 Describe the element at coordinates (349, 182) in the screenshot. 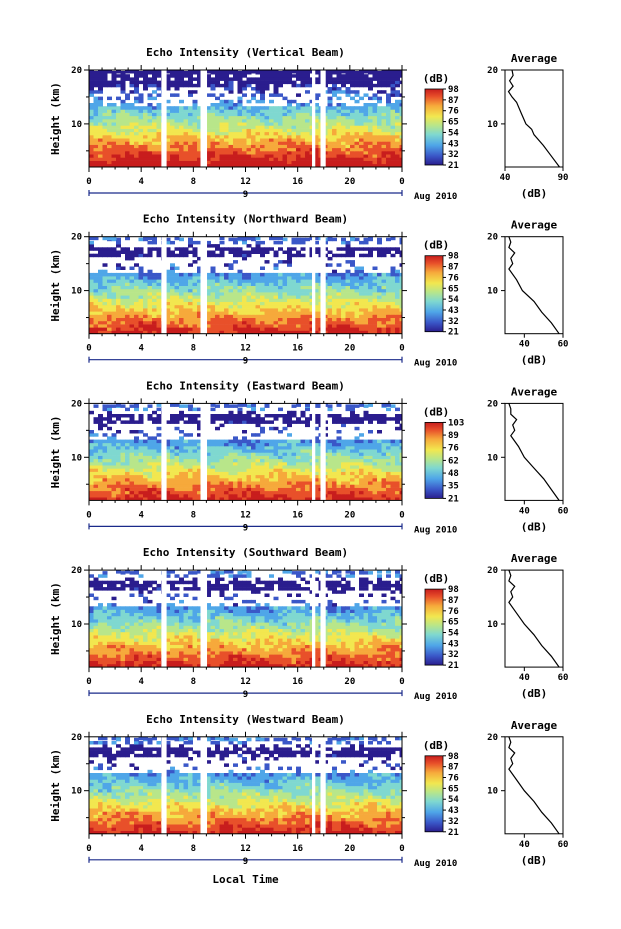

I see `x-tick-label: 20` at that location.